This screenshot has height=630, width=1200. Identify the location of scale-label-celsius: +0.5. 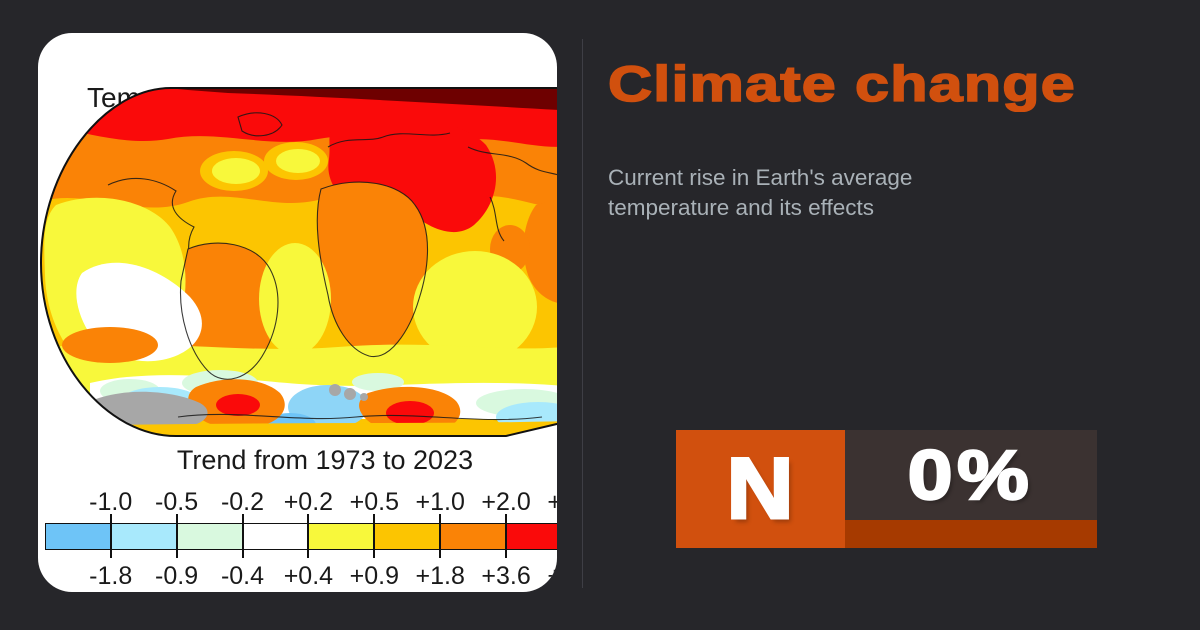
(374, 502).